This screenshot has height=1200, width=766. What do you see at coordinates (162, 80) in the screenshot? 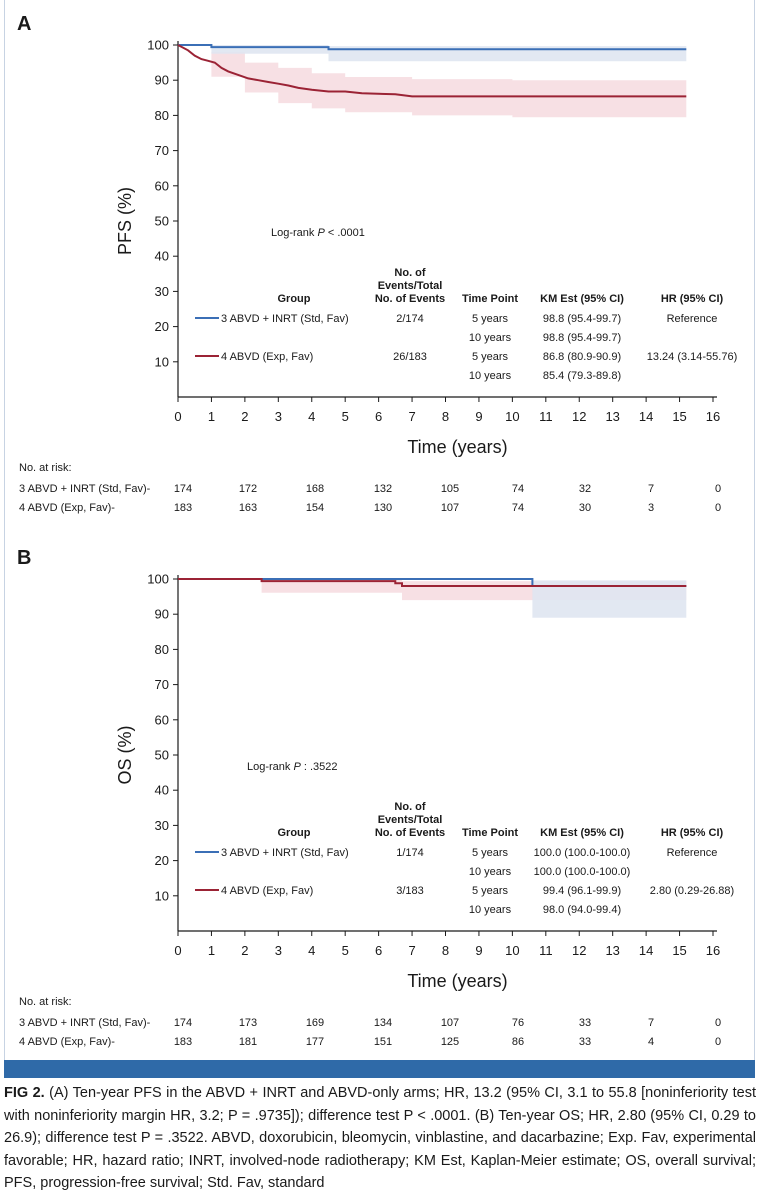
I see `y-tick-label: 90` at bounding box center [162, 80].